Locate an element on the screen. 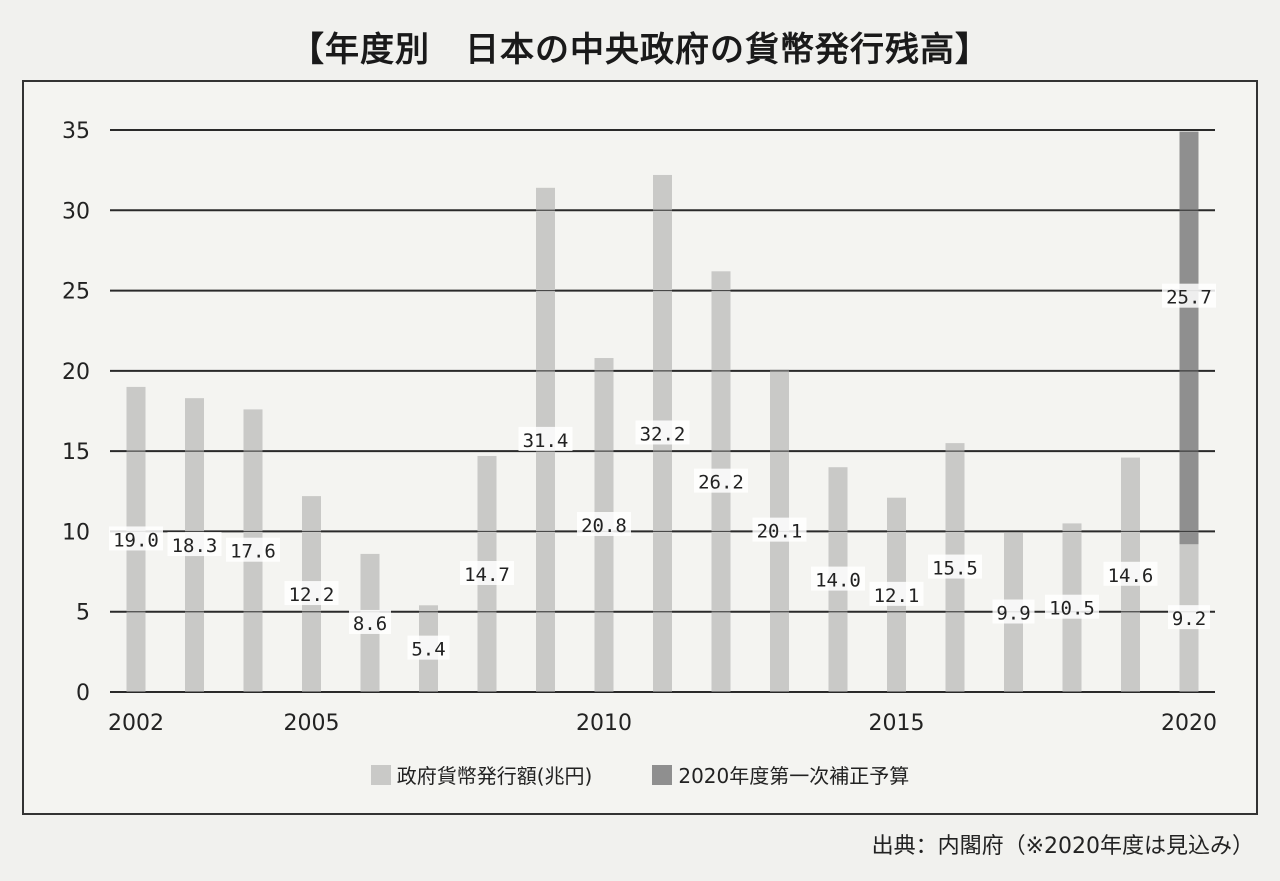  data-label-base: 12.1 is located at coordinates (897, 596).